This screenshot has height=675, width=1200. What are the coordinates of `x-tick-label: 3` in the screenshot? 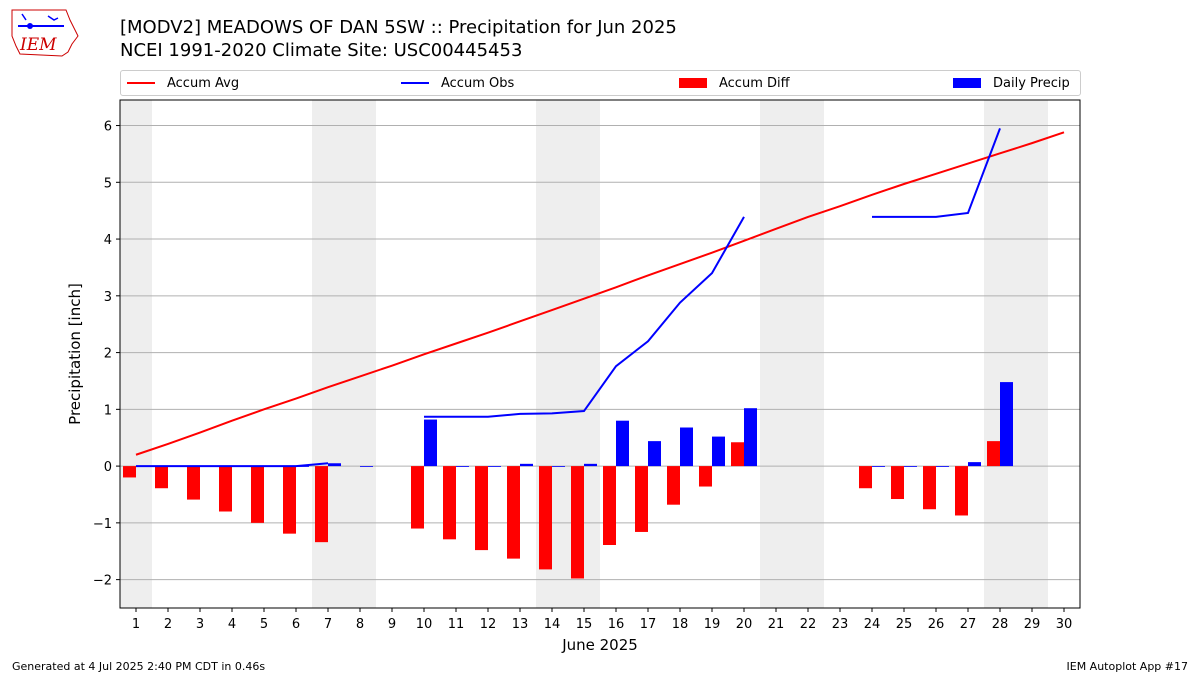 It's located at (200, 624).